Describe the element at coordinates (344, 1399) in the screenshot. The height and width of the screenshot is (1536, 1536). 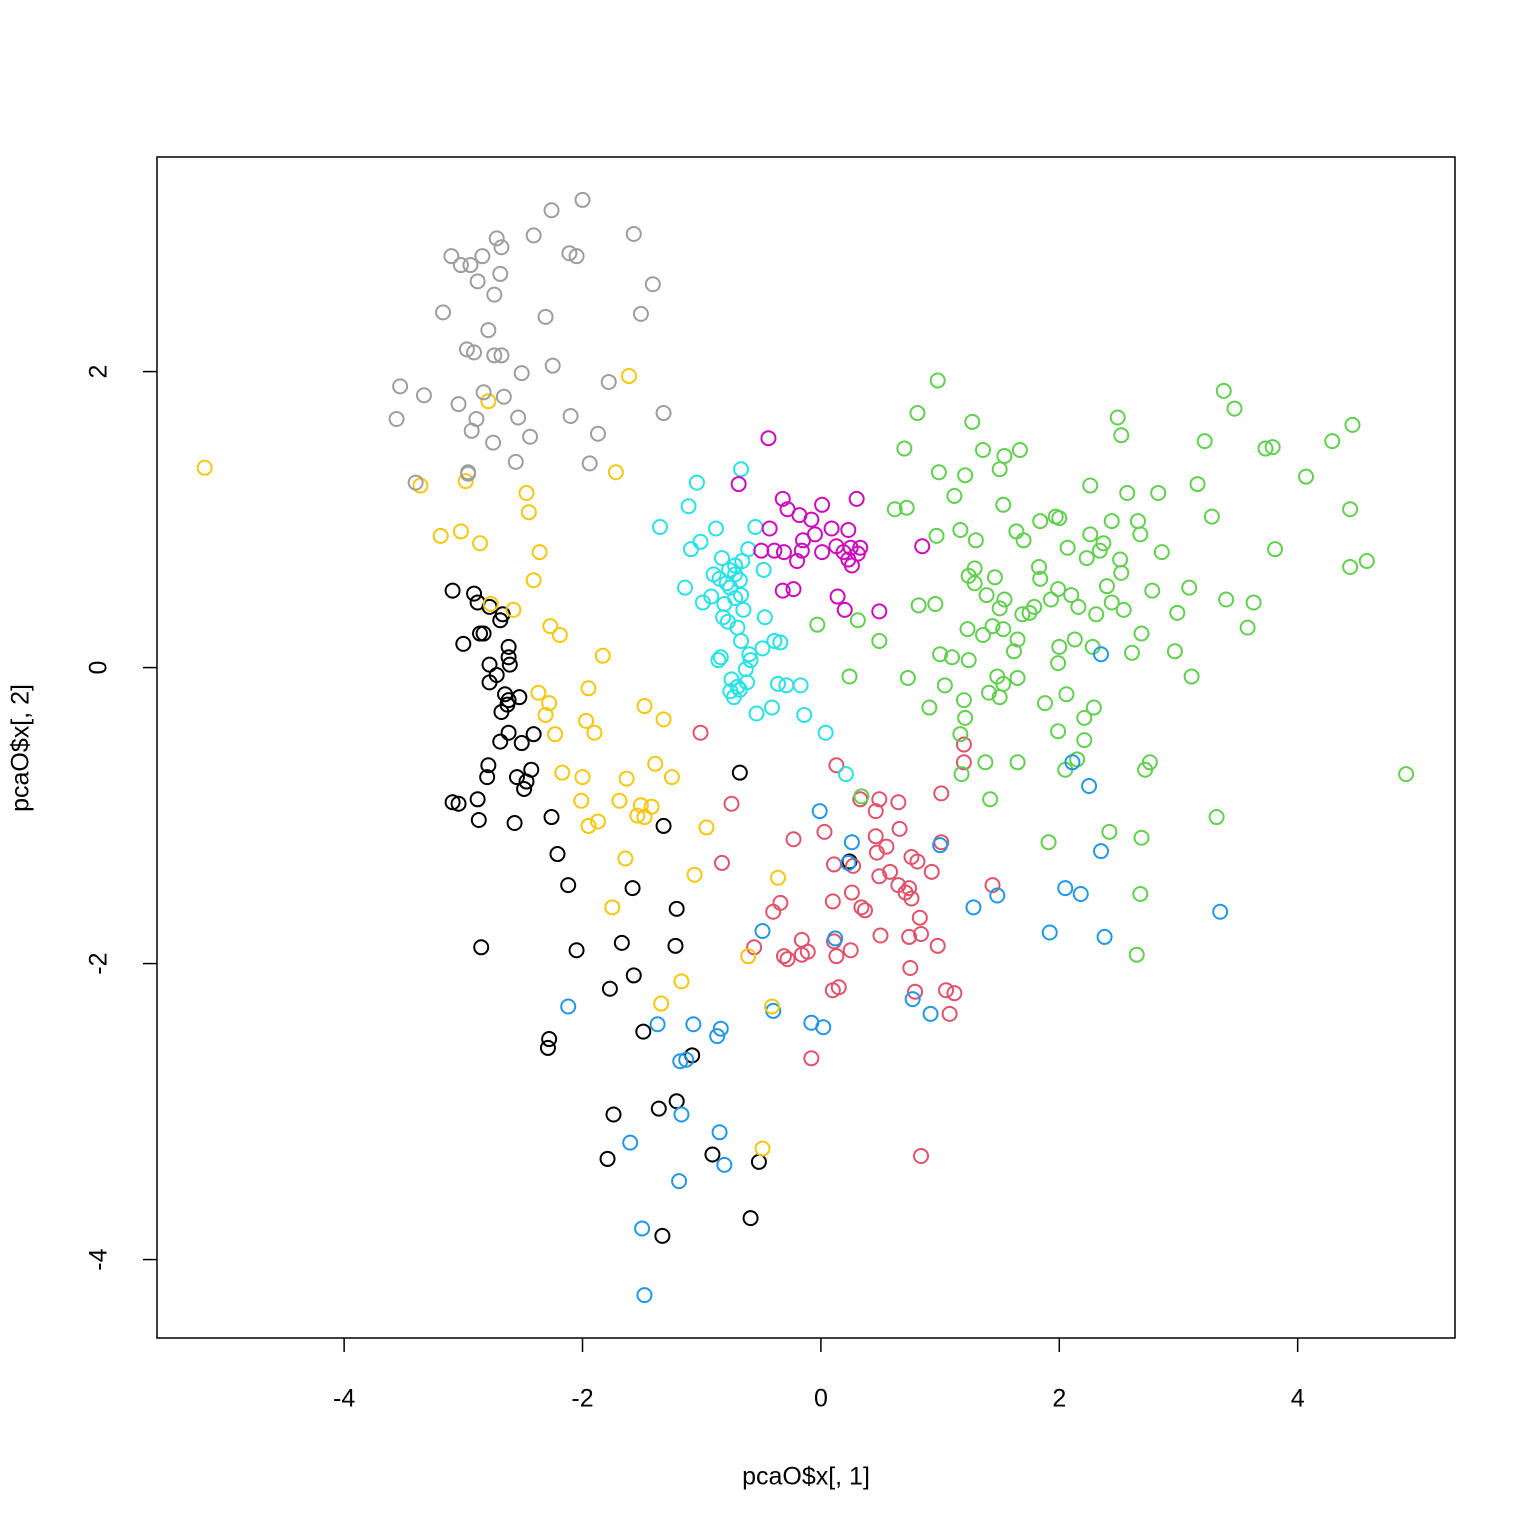
I see `x-tick-label: -4` at that location.